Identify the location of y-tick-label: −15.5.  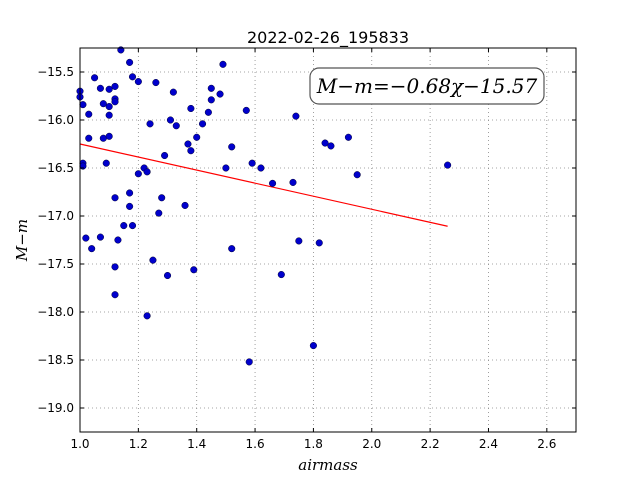
(55, 72).